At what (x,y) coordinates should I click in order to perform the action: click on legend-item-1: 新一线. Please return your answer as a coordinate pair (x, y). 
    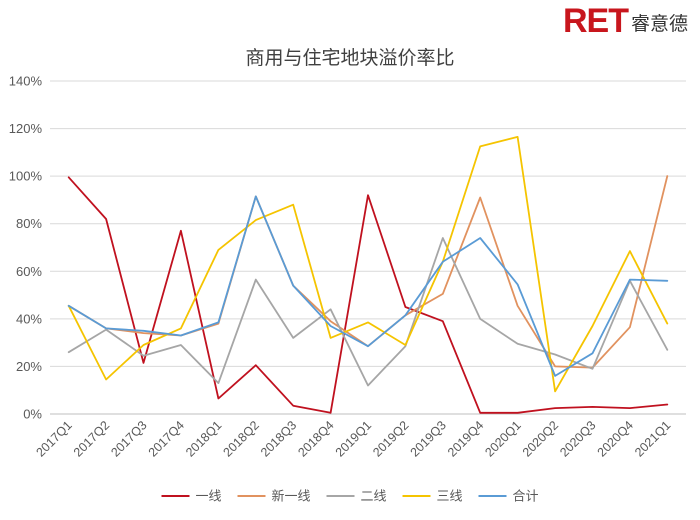
    Looking at the image, I should click on (274, 497).